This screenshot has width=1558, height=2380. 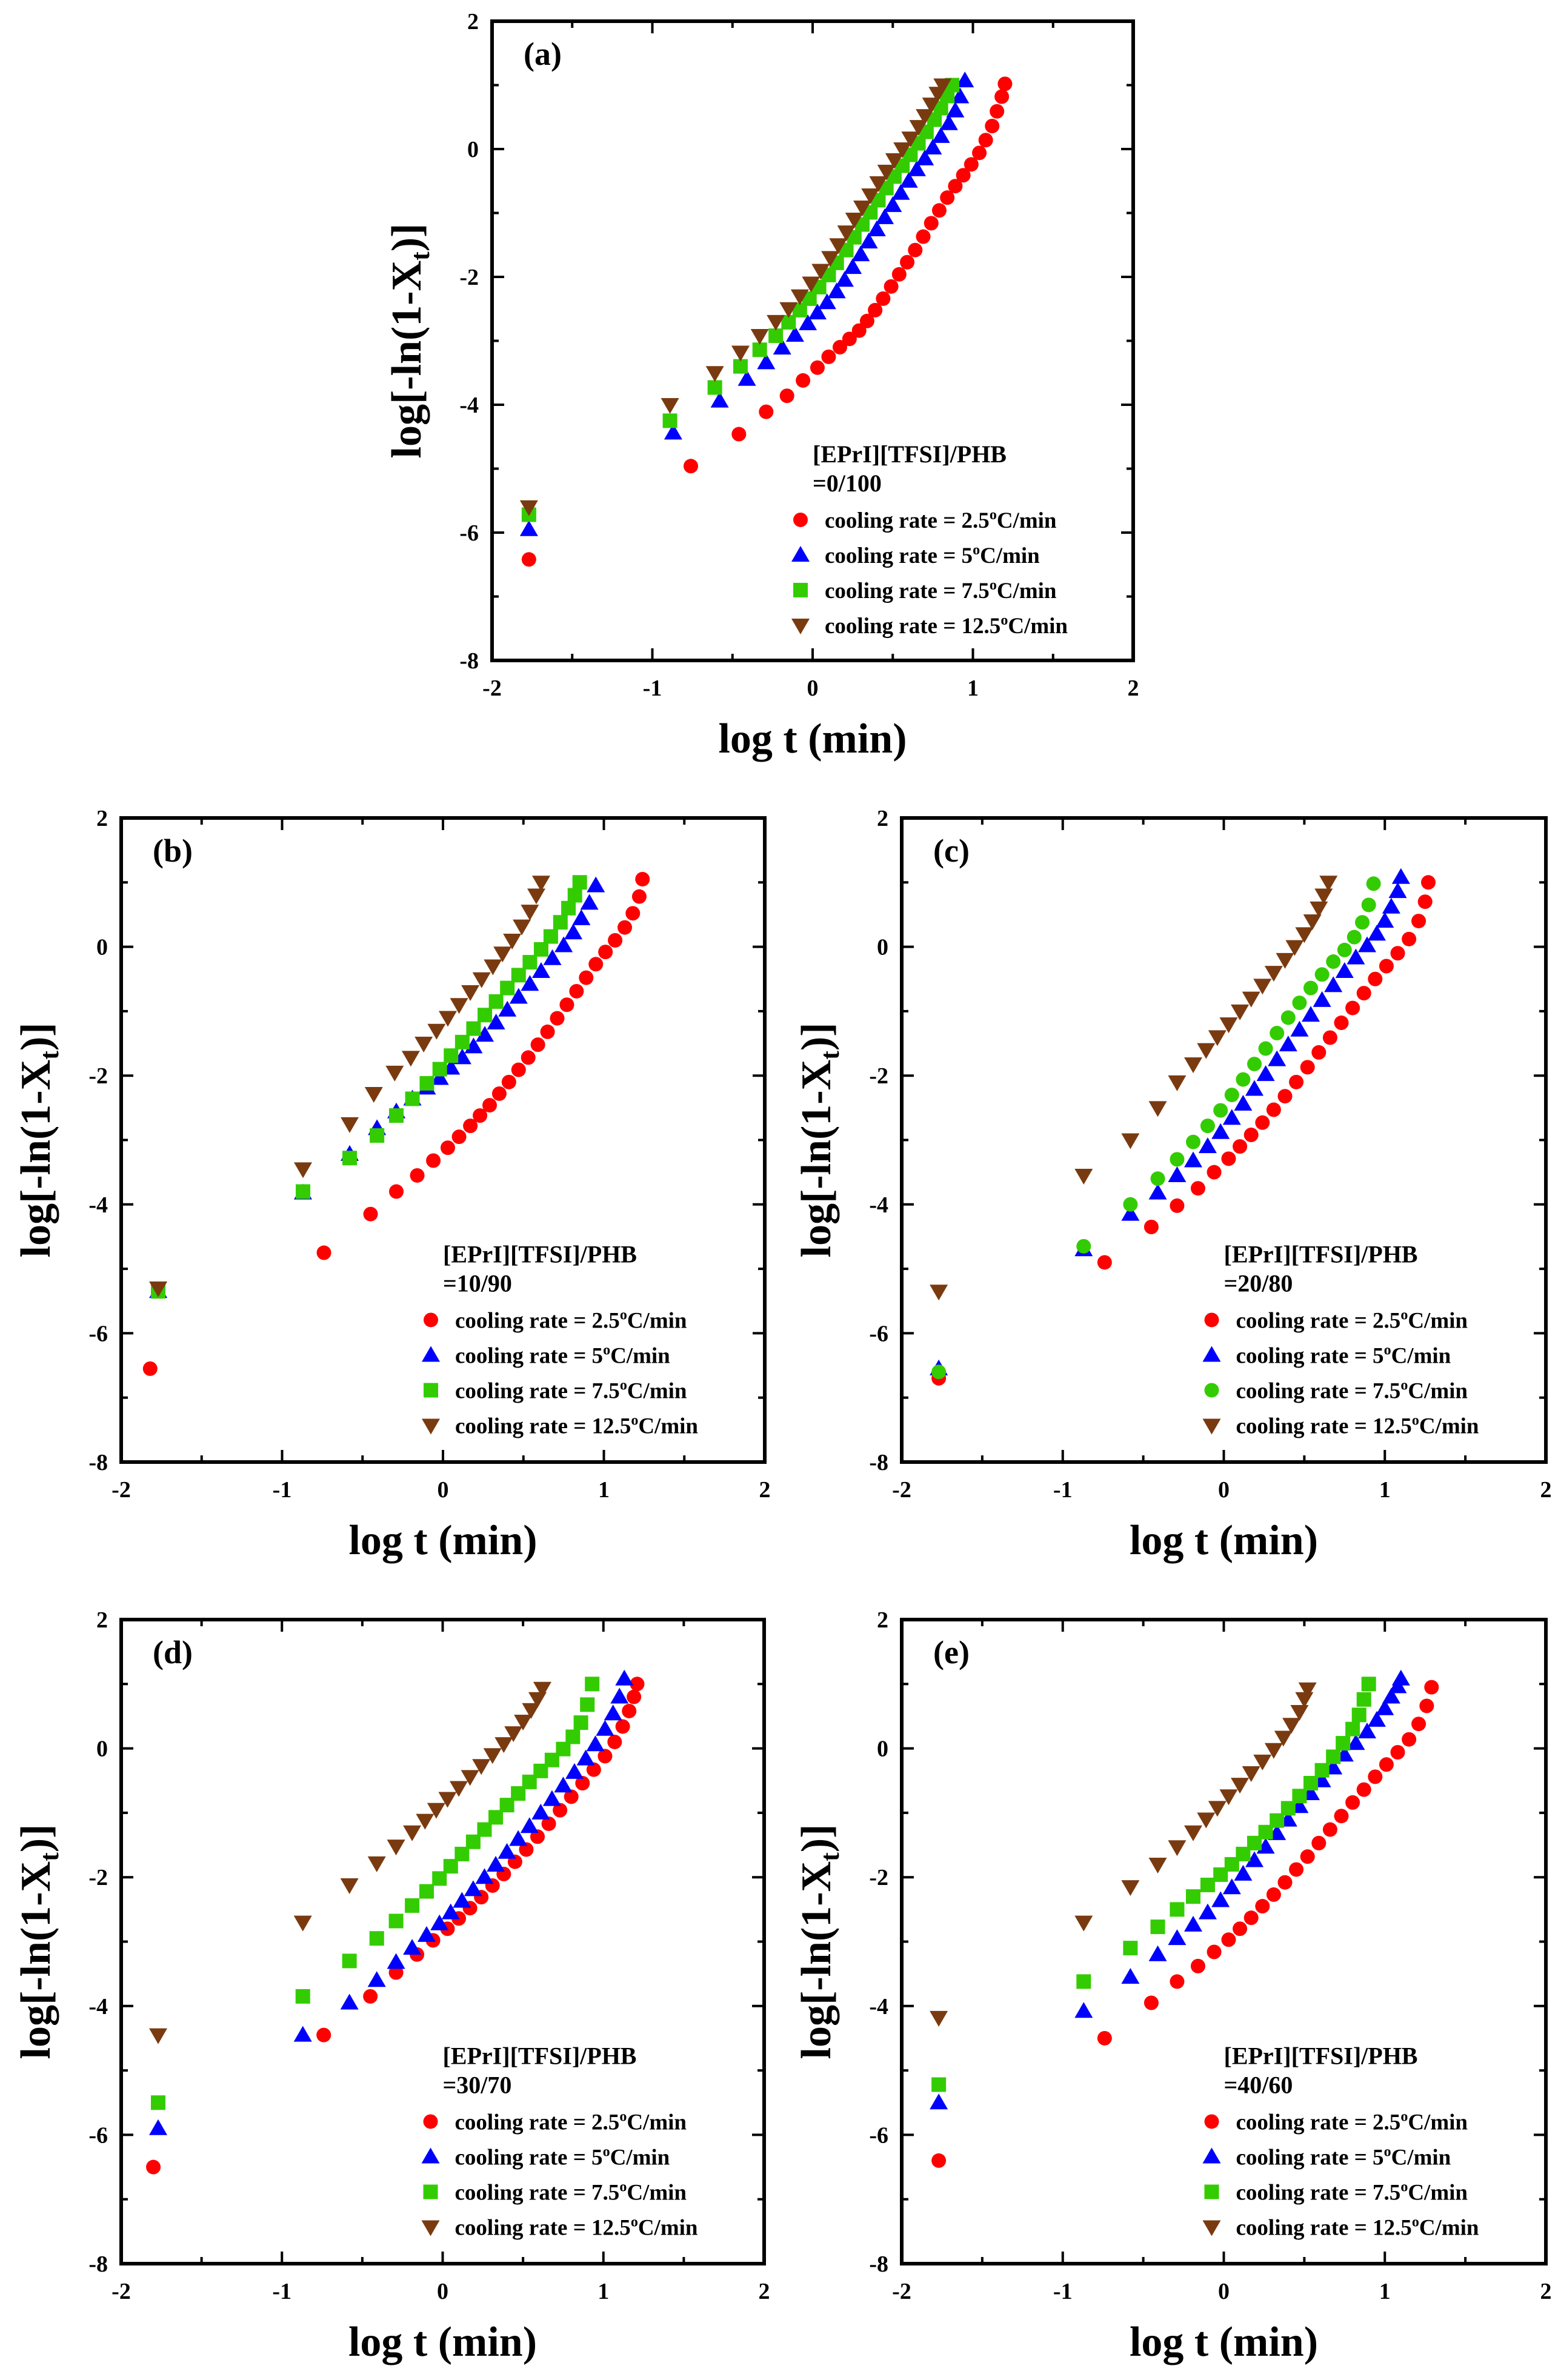 I want to click on y-tick-label: 2, so click(x=473, y=22).